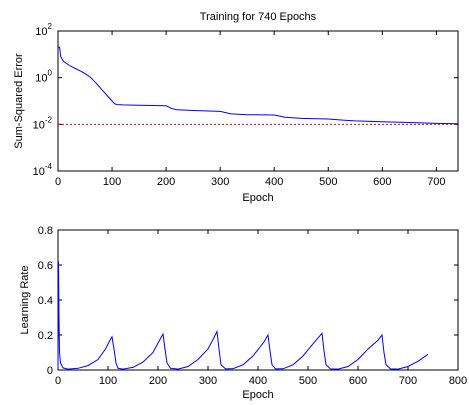 Image resolution: width=469 pixels, height=405 pixels. What do you see at coordinates (58, 381) in the screenshot?
I see `lr-x-tick-label: 0` at bounding box center [58, 381].